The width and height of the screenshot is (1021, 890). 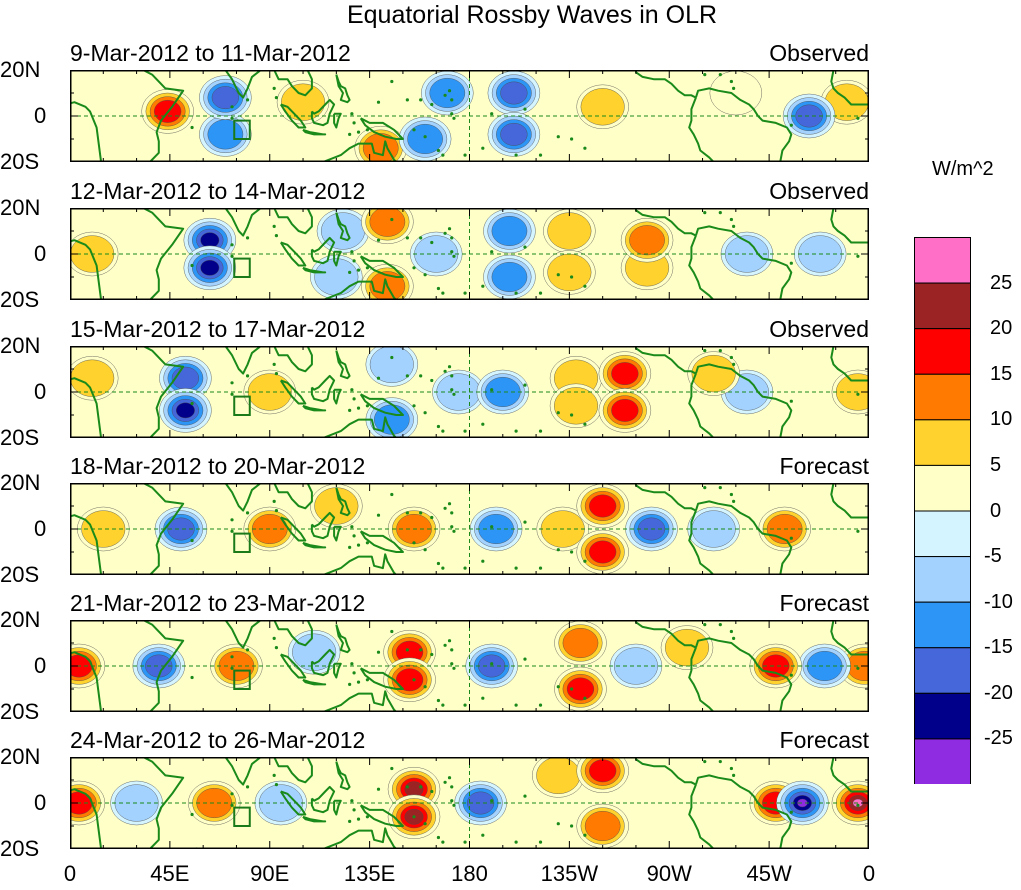 What do you see at coordinates (942, 510) in the screenshot?
I see `colorbar` at bounding box center [942, 510].